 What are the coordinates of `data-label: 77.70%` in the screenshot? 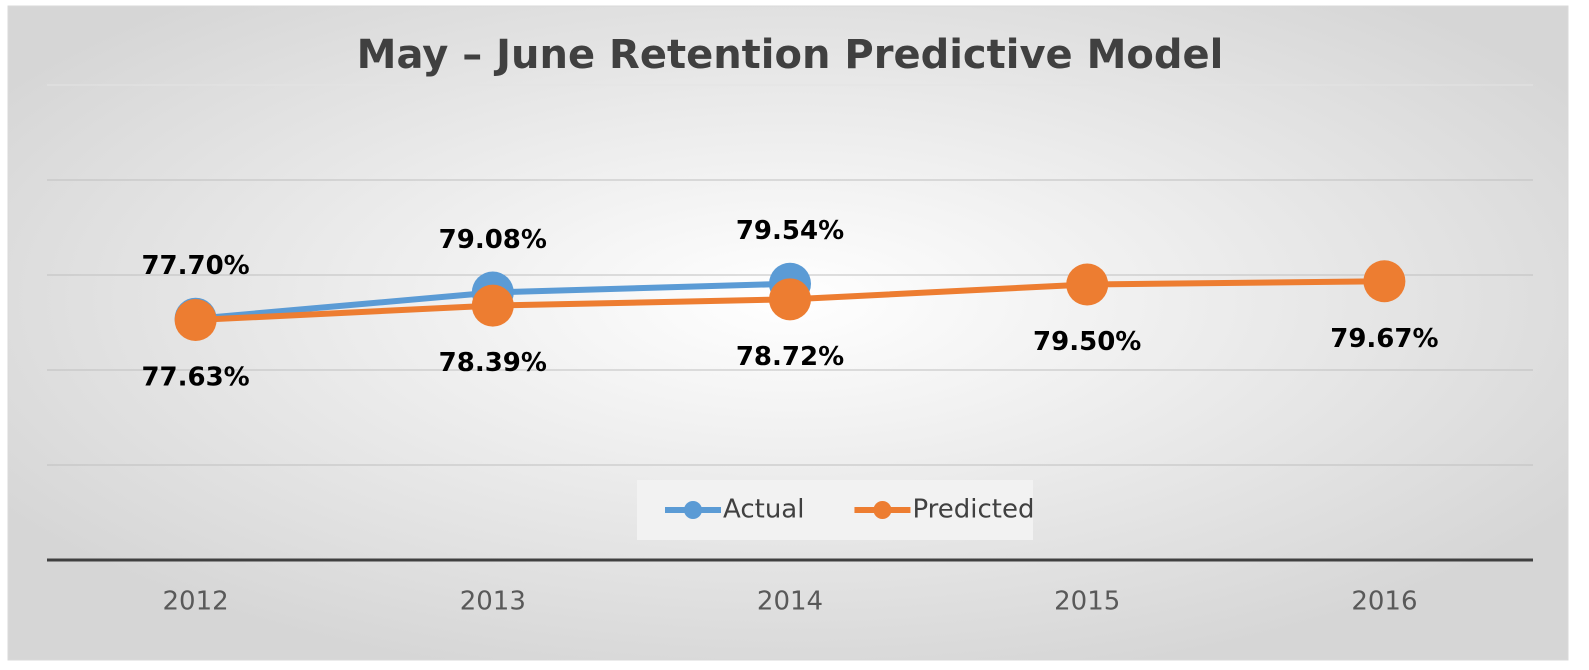 It's located at (195, 266).